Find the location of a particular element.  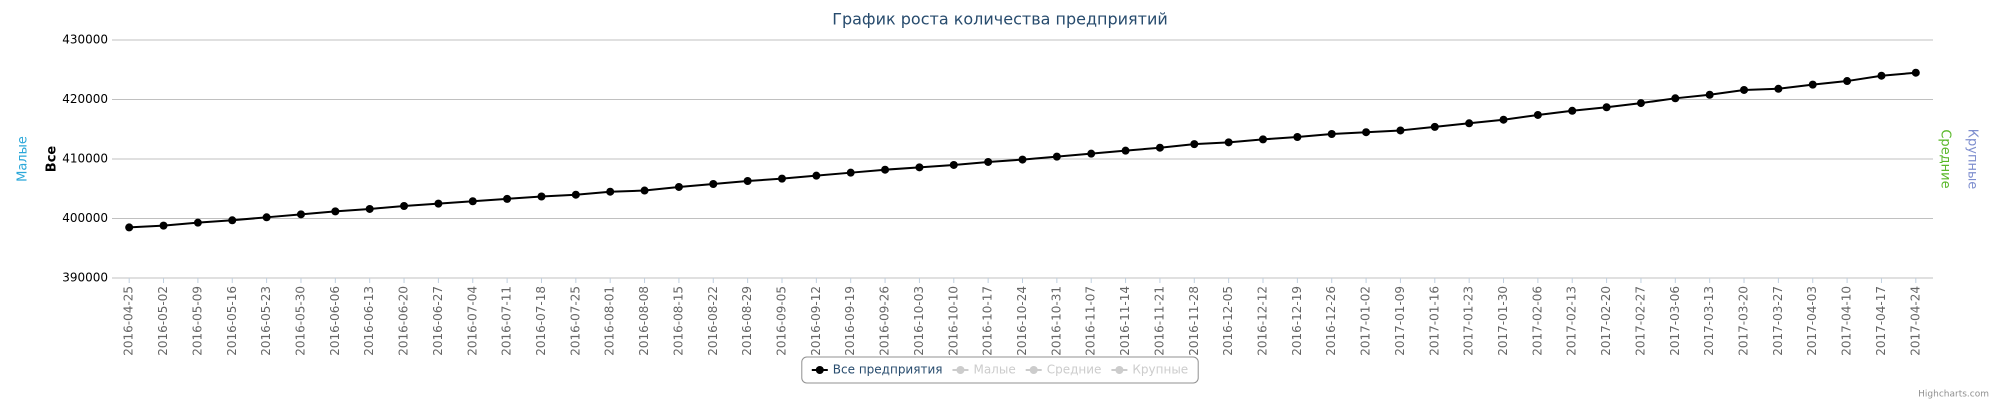

y-tick-label: 430000 is located at coordinates (85, 40).